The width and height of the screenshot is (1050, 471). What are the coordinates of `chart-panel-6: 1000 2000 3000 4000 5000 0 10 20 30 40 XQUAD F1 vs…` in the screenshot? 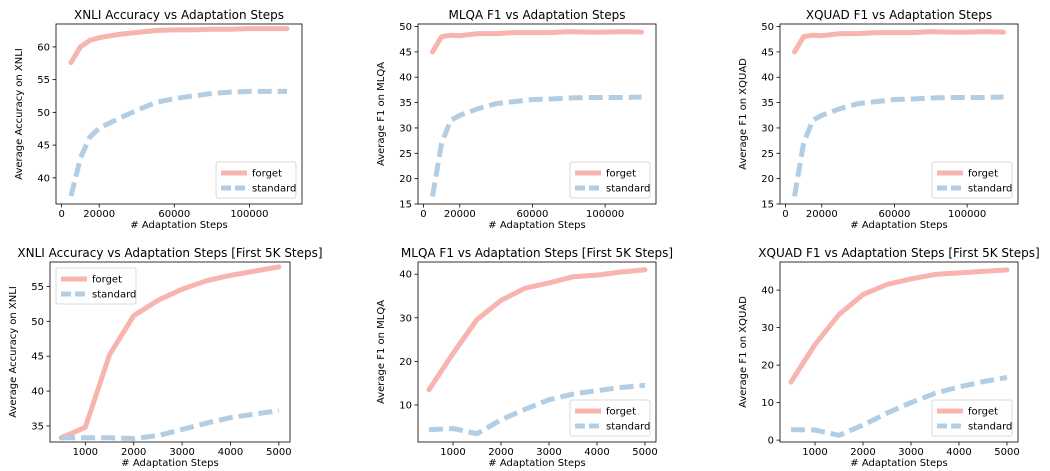 It's located at (889, 357).